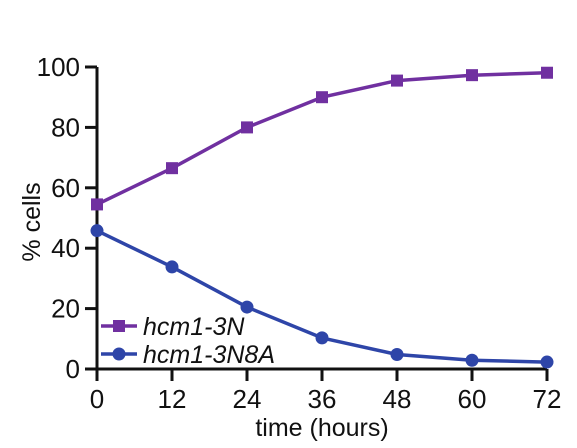 The height and width of the screenshot is (448, 577). Describe the element at coordinates (97, 399) in the screenshot. I see `x-tick-label: 0` at that location.